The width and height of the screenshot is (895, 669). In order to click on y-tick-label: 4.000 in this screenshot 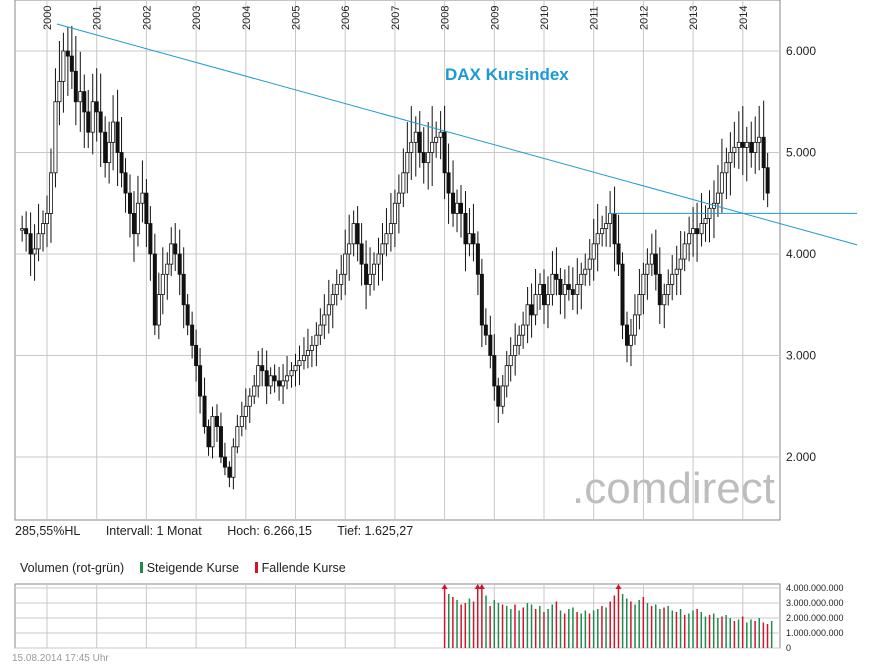, I will do `click(801, 254)`.